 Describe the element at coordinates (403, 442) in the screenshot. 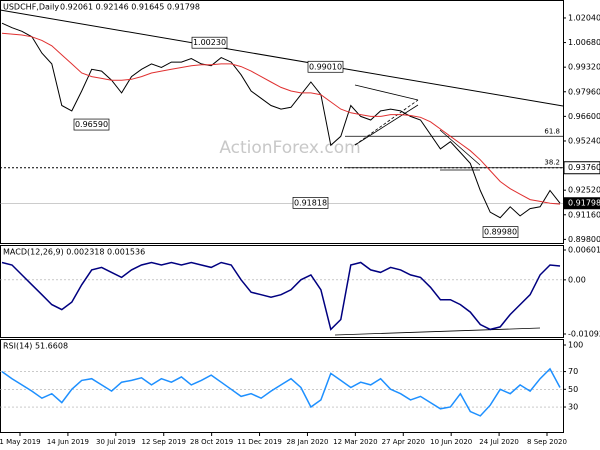

I see `x-tick-label: 27 Apr 2020` at that location.